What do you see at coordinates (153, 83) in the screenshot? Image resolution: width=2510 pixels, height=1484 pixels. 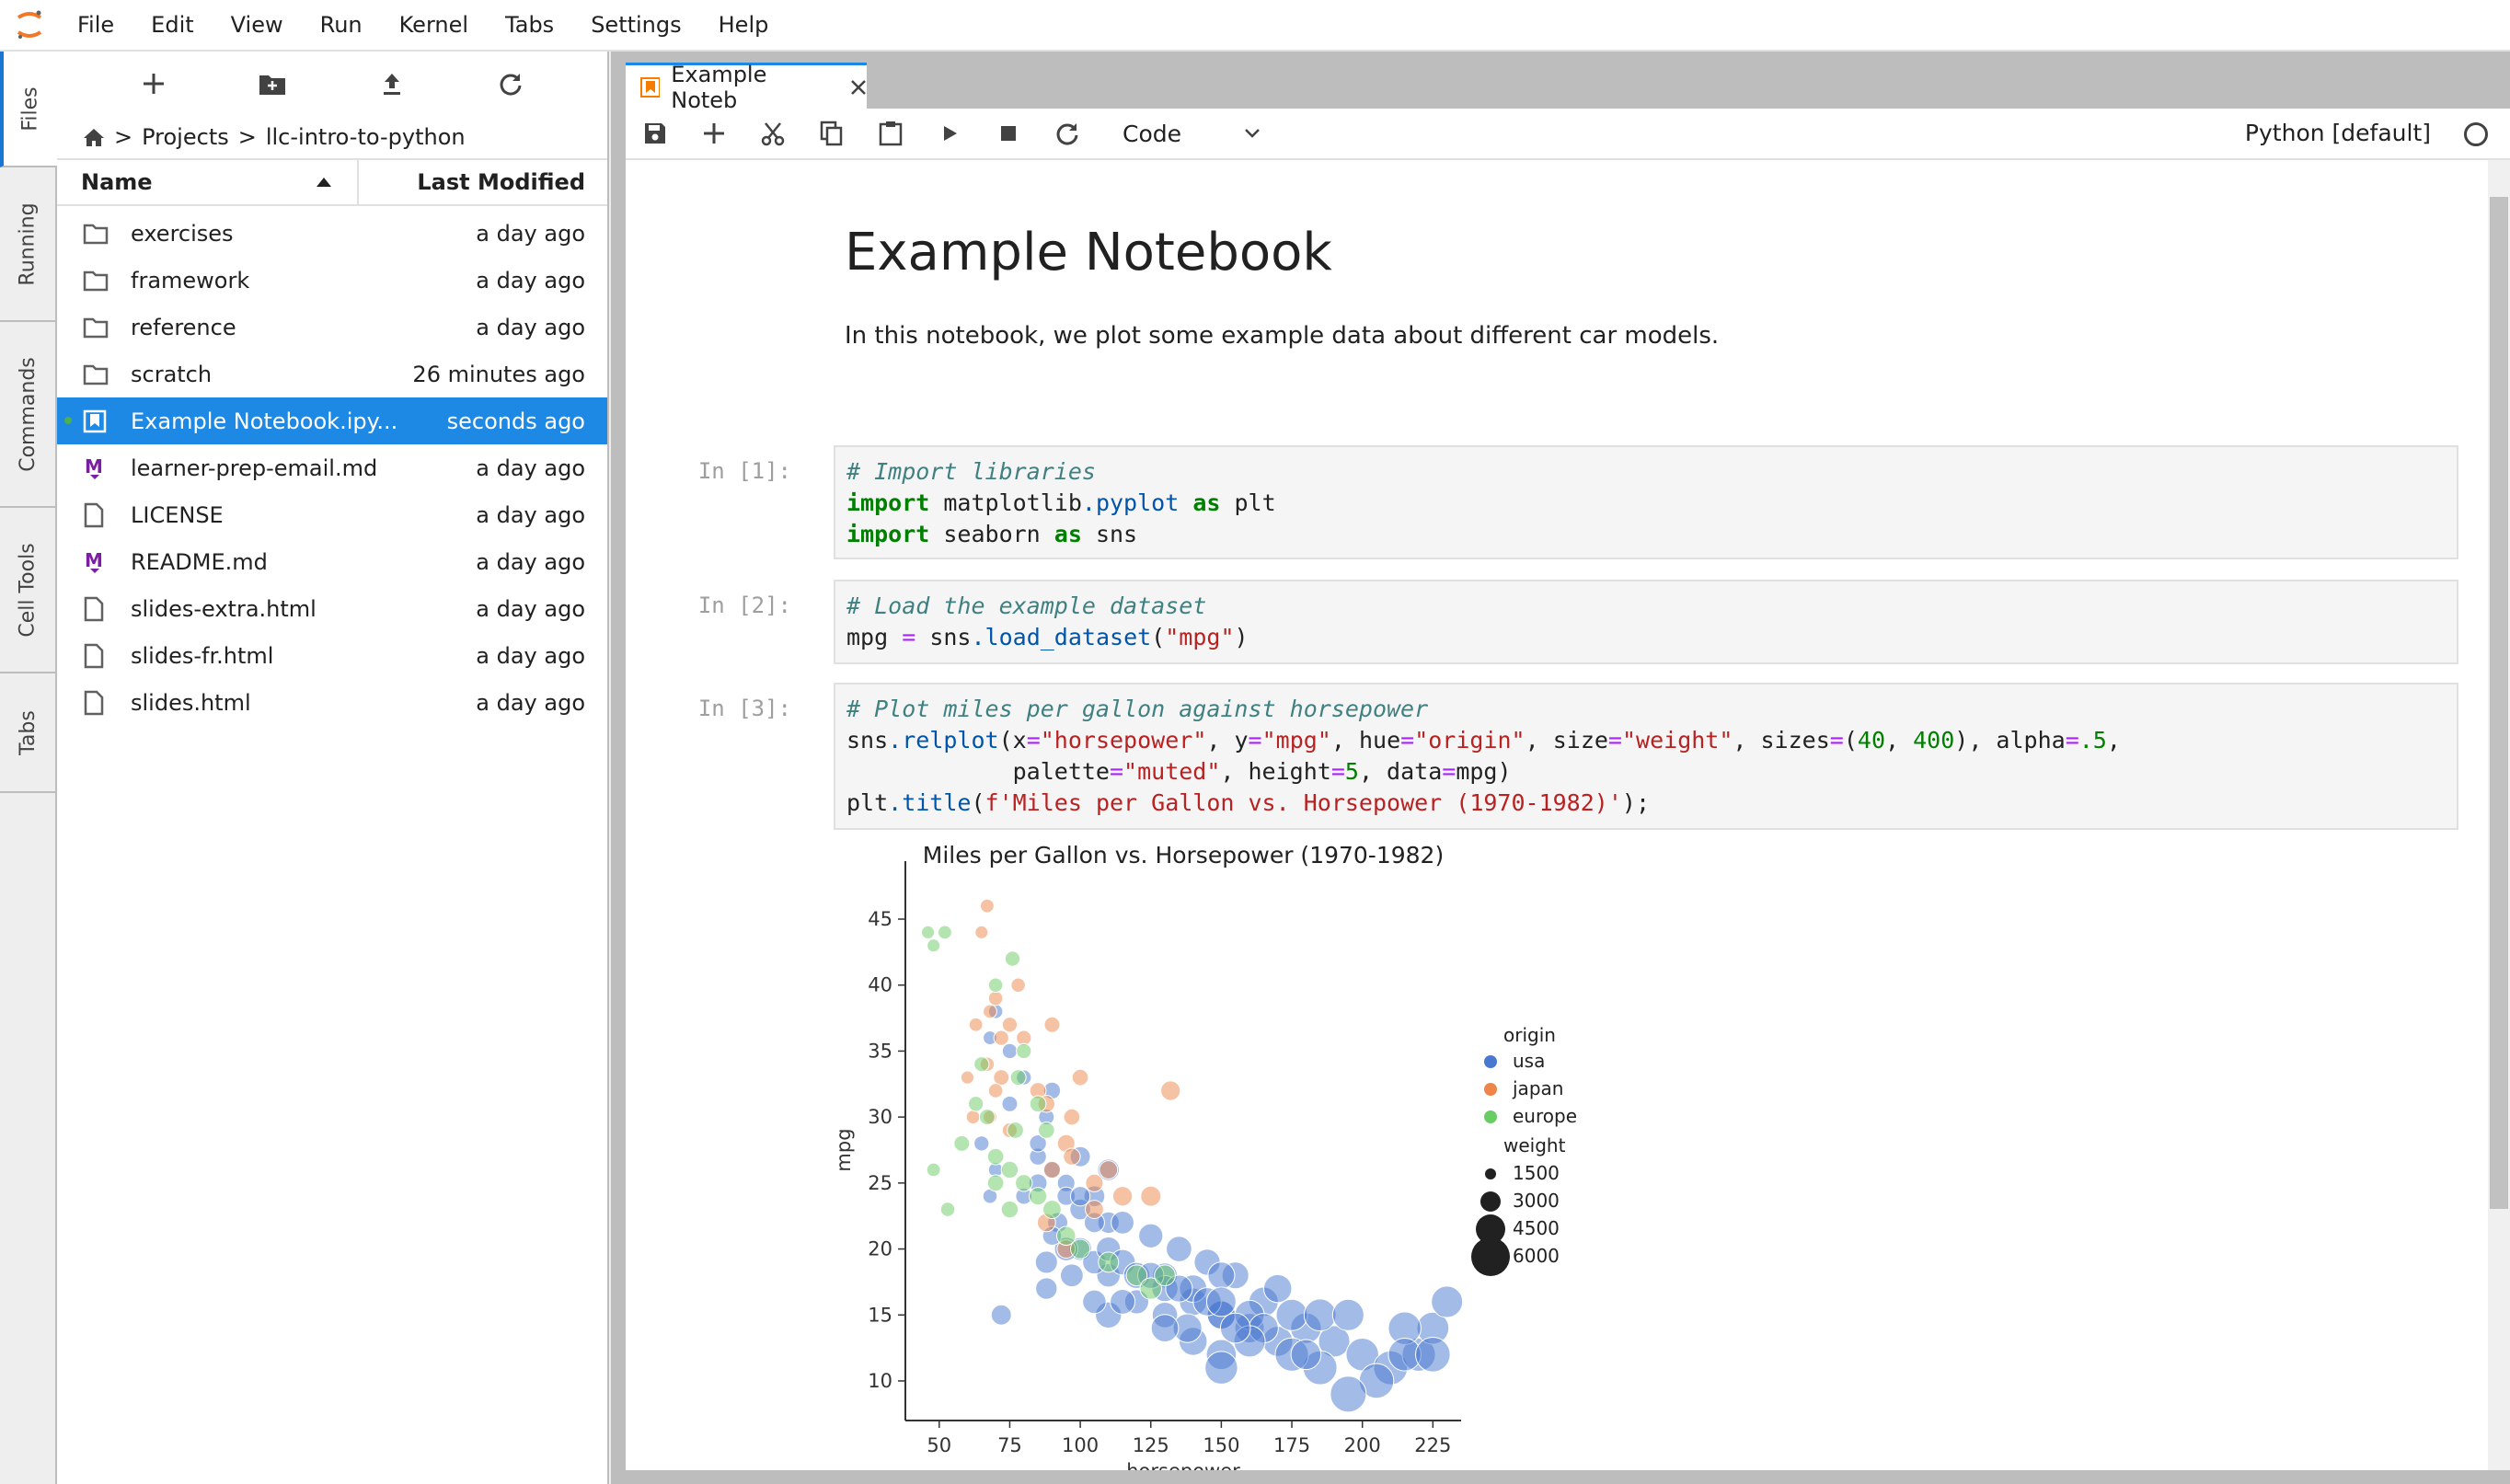 I see `new-launcher-button` at bounding box center [153, 83].